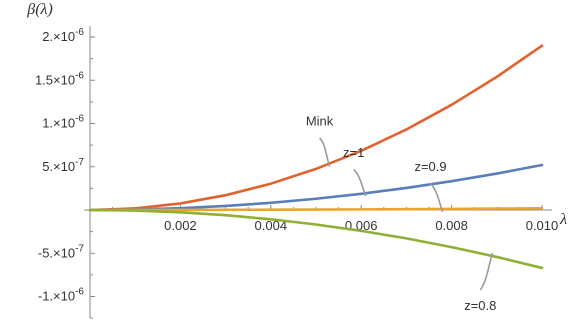  What do you see at coordinates (47, 36) in the screenshot?
I see `y-tick-mantissa: 2.` at bounding box center [47, 36].